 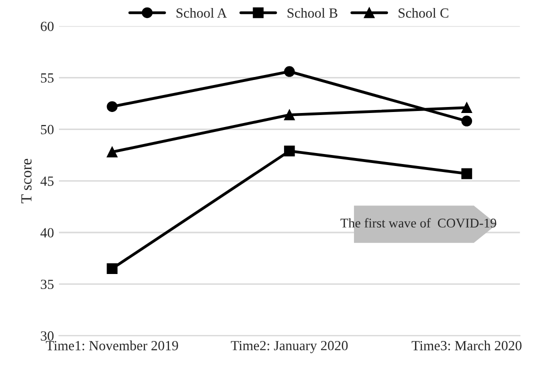 What do you see at coordinates (26, 181) in the screenshot?
I see `y-axis-title: T score` at bounding box center [26, 181].